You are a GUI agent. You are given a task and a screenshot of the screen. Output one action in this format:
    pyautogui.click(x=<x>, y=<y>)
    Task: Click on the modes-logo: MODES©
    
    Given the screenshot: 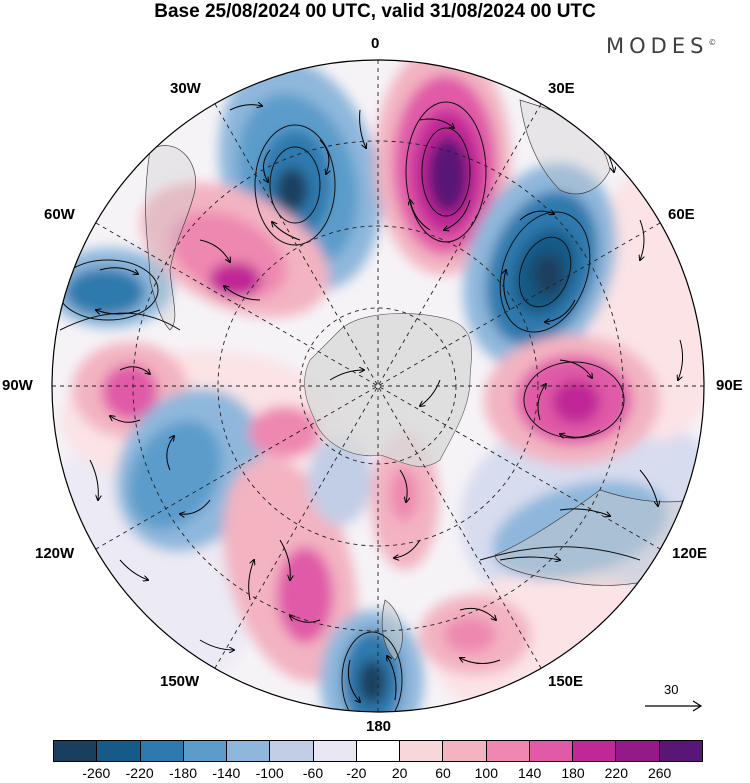 What is the action you would take?
    pyautogui.click(x=661, y=46)
    